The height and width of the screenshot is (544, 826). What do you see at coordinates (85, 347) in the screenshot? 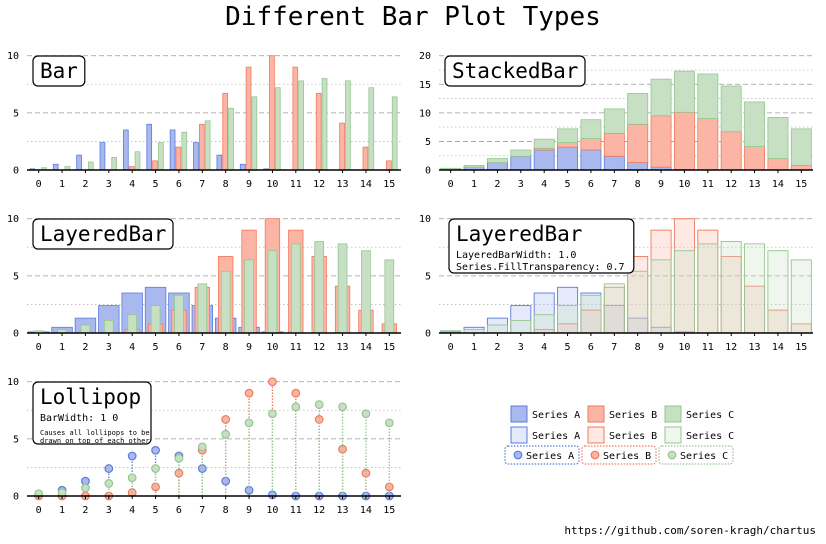
I see `x-tick-label: 2` at bounding box center [85, 347].